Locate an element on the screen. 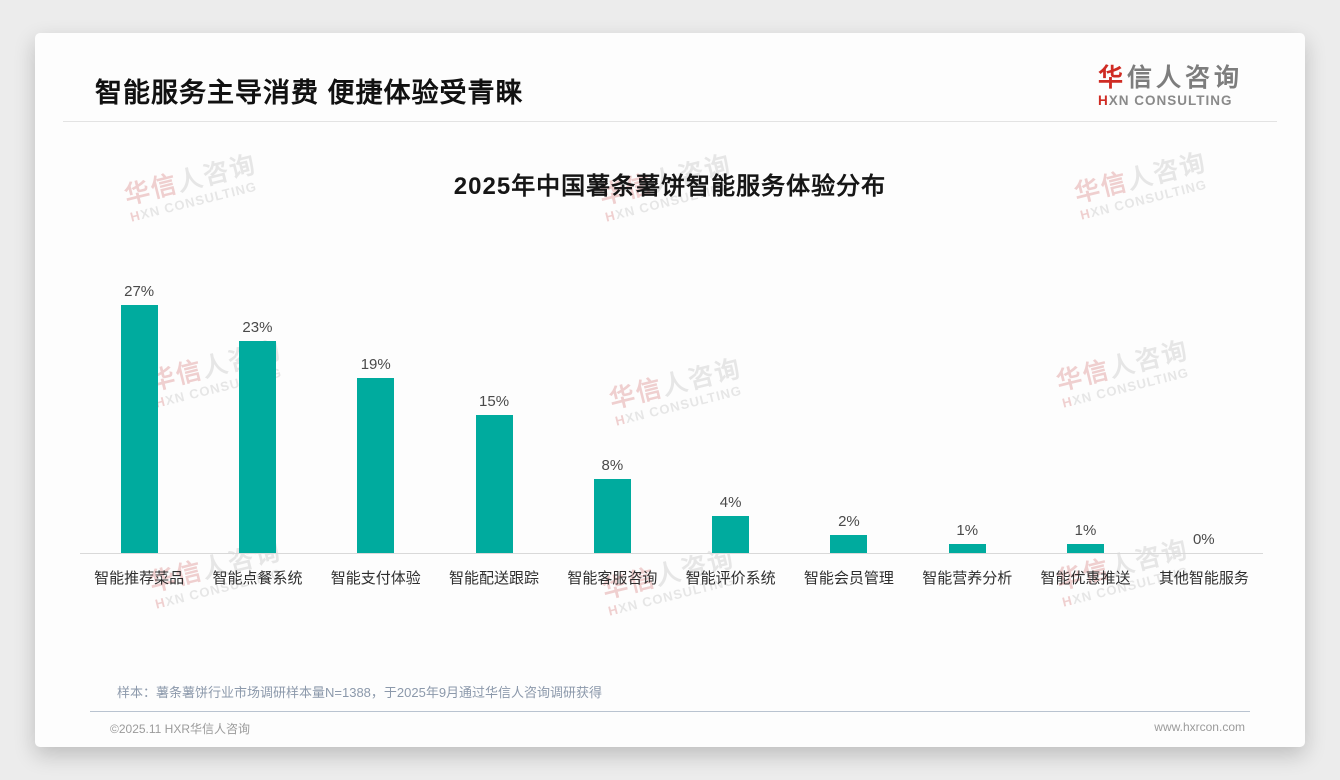 This screenshot has width=1340, height=780. bar-category-label: 智能推荐菜品 is located at coordinates (139, 578).